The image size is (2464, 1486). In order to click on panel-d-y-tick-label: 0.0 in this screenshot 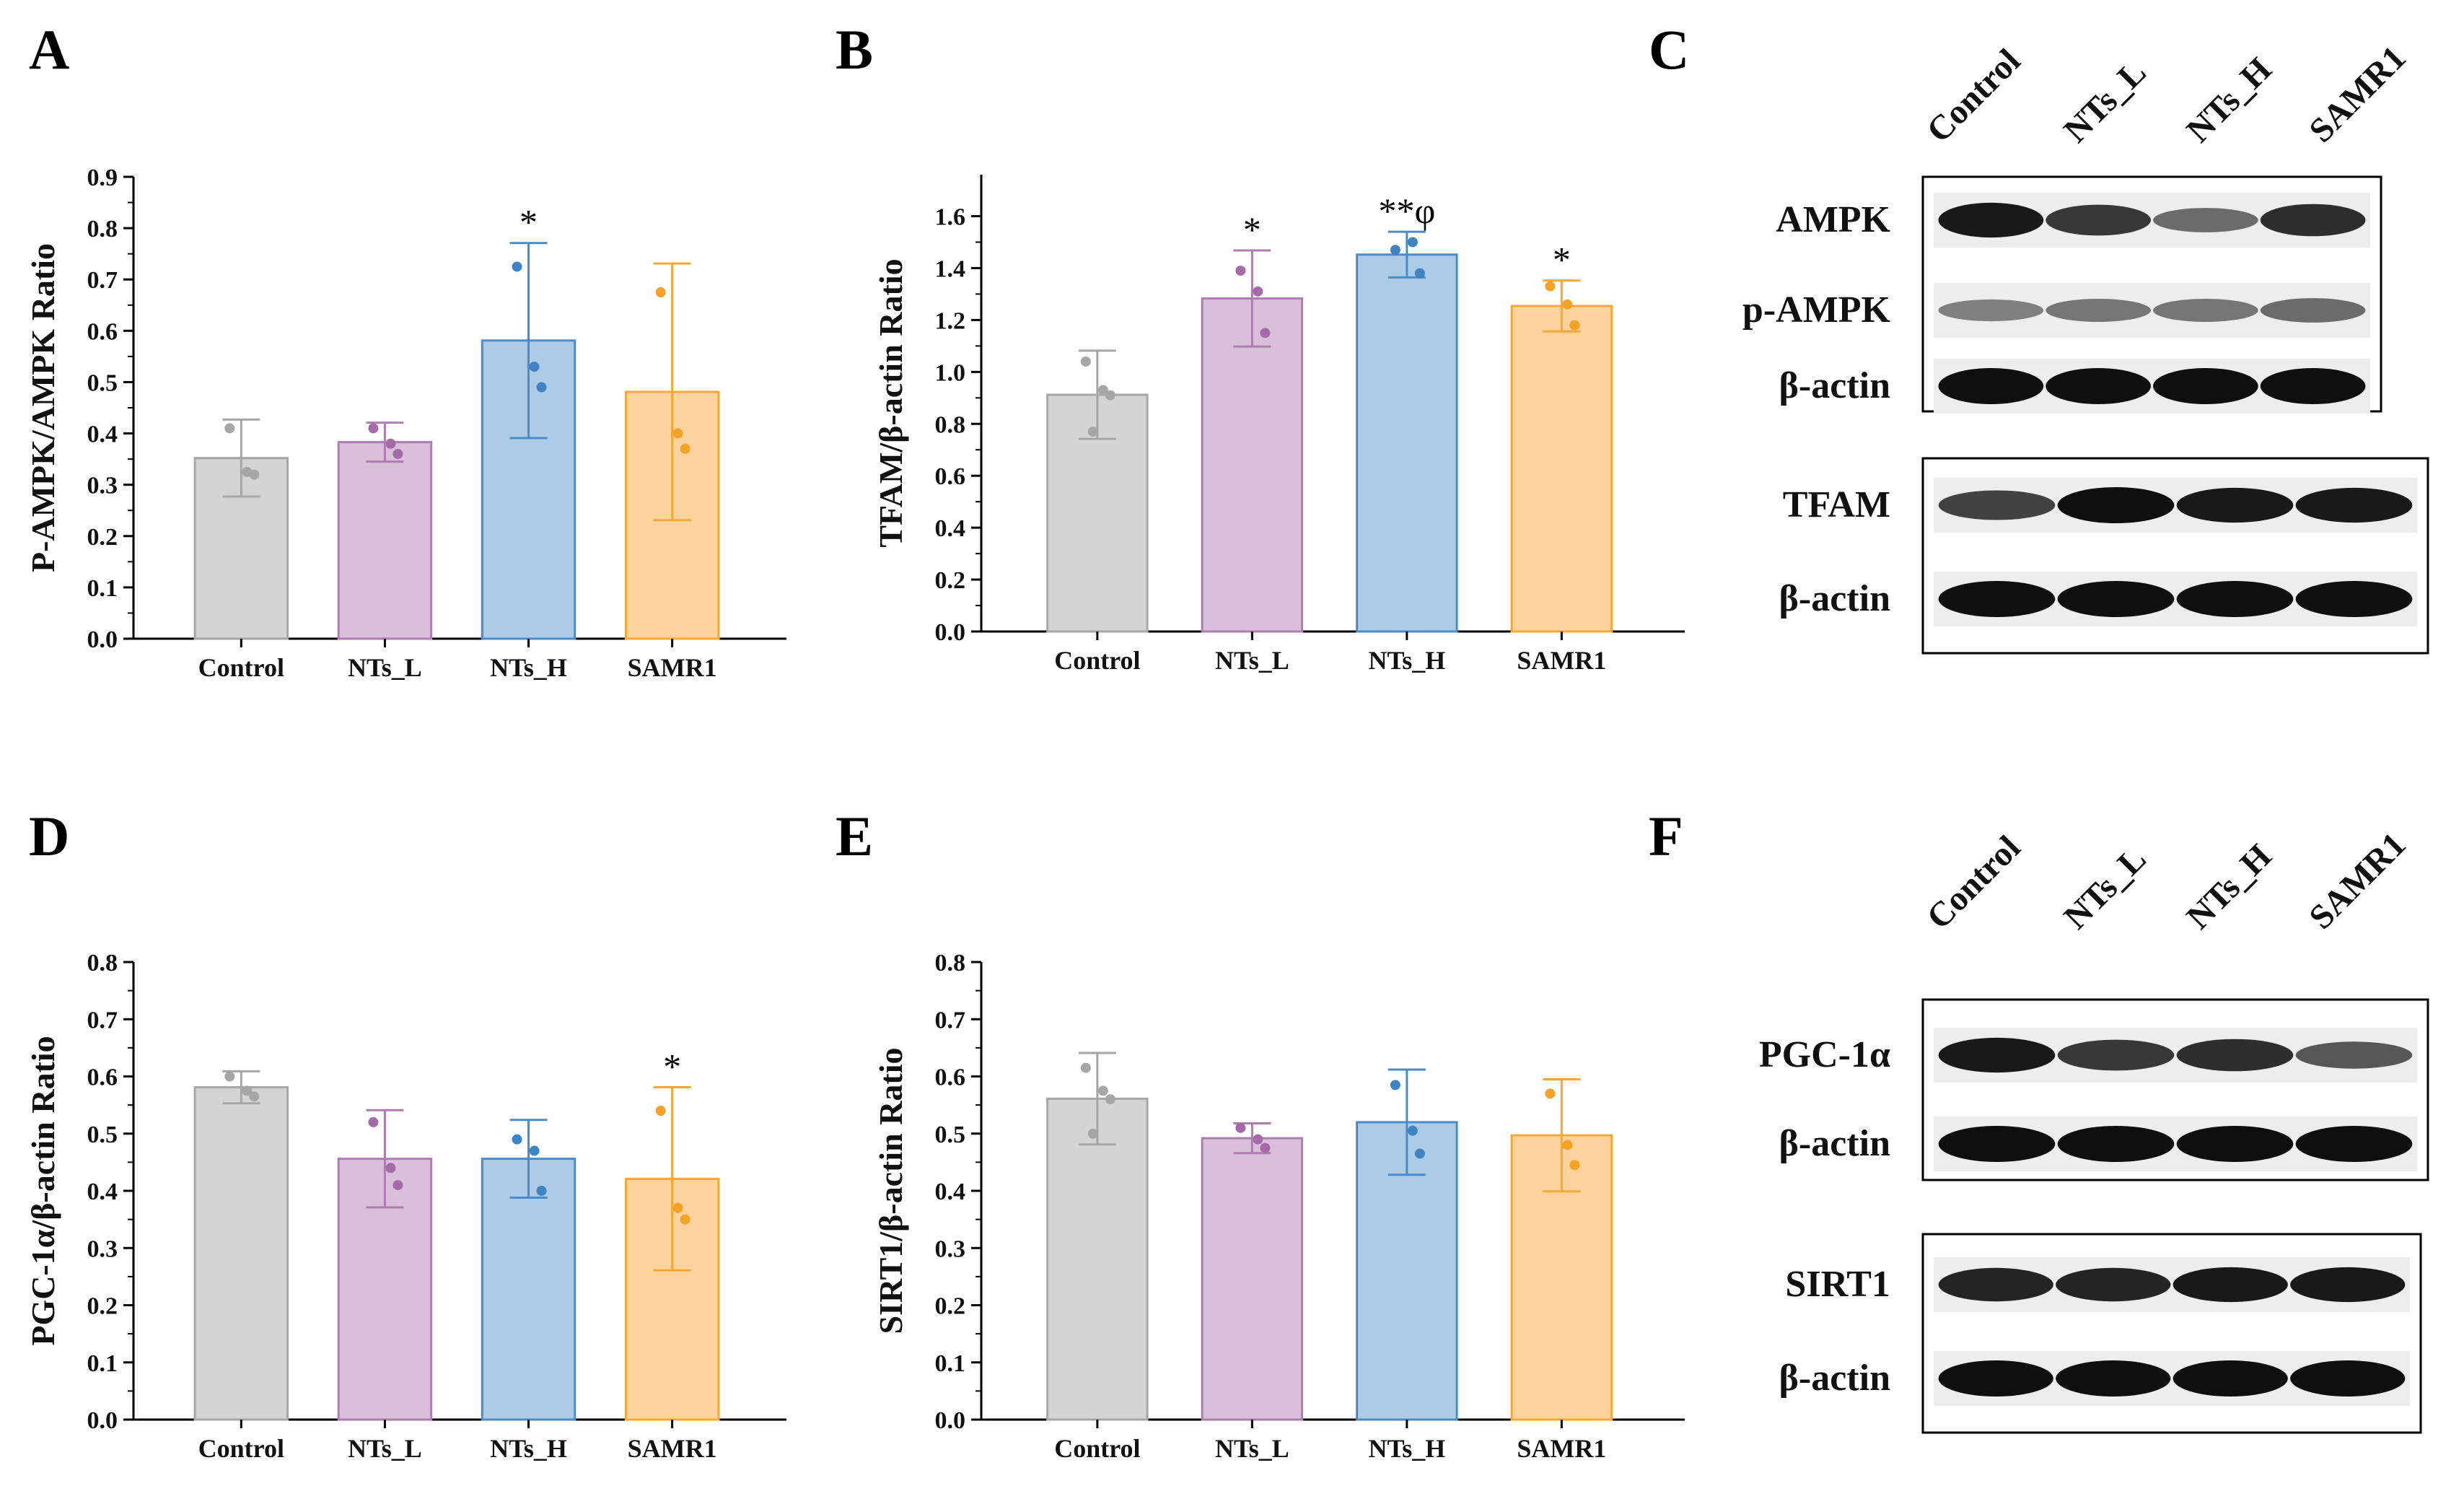, I will do `click(102, 1420)`.